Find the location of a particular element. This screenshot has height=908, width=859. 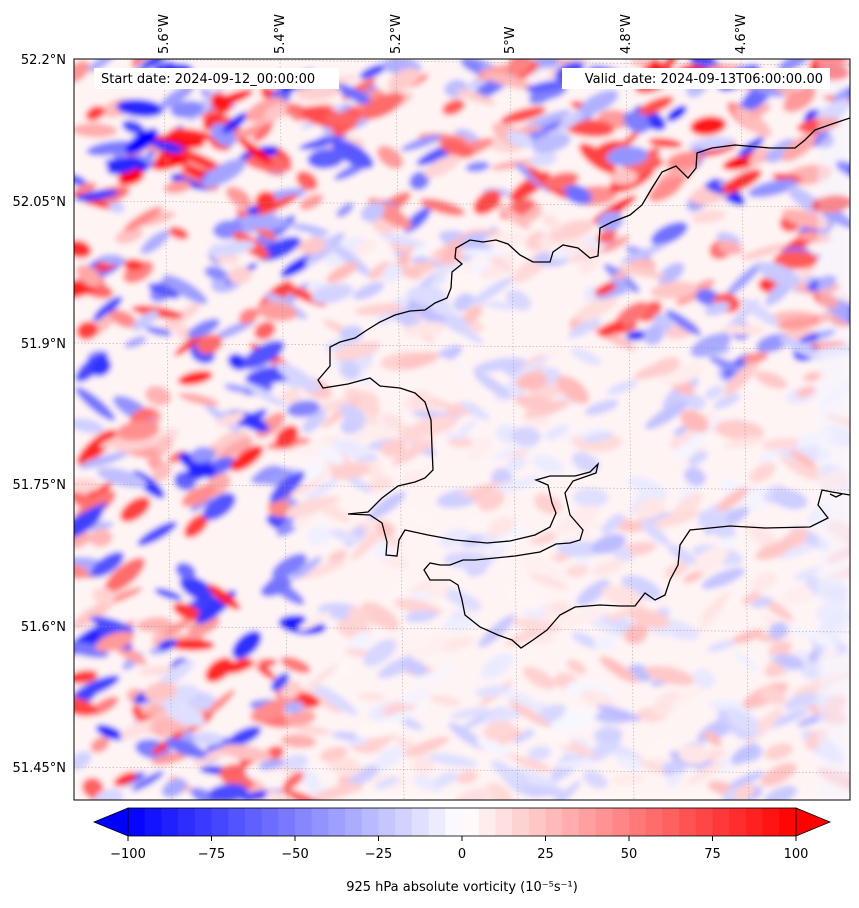

colorbar-tick-label: 100 is located at coordinates (796, 854).